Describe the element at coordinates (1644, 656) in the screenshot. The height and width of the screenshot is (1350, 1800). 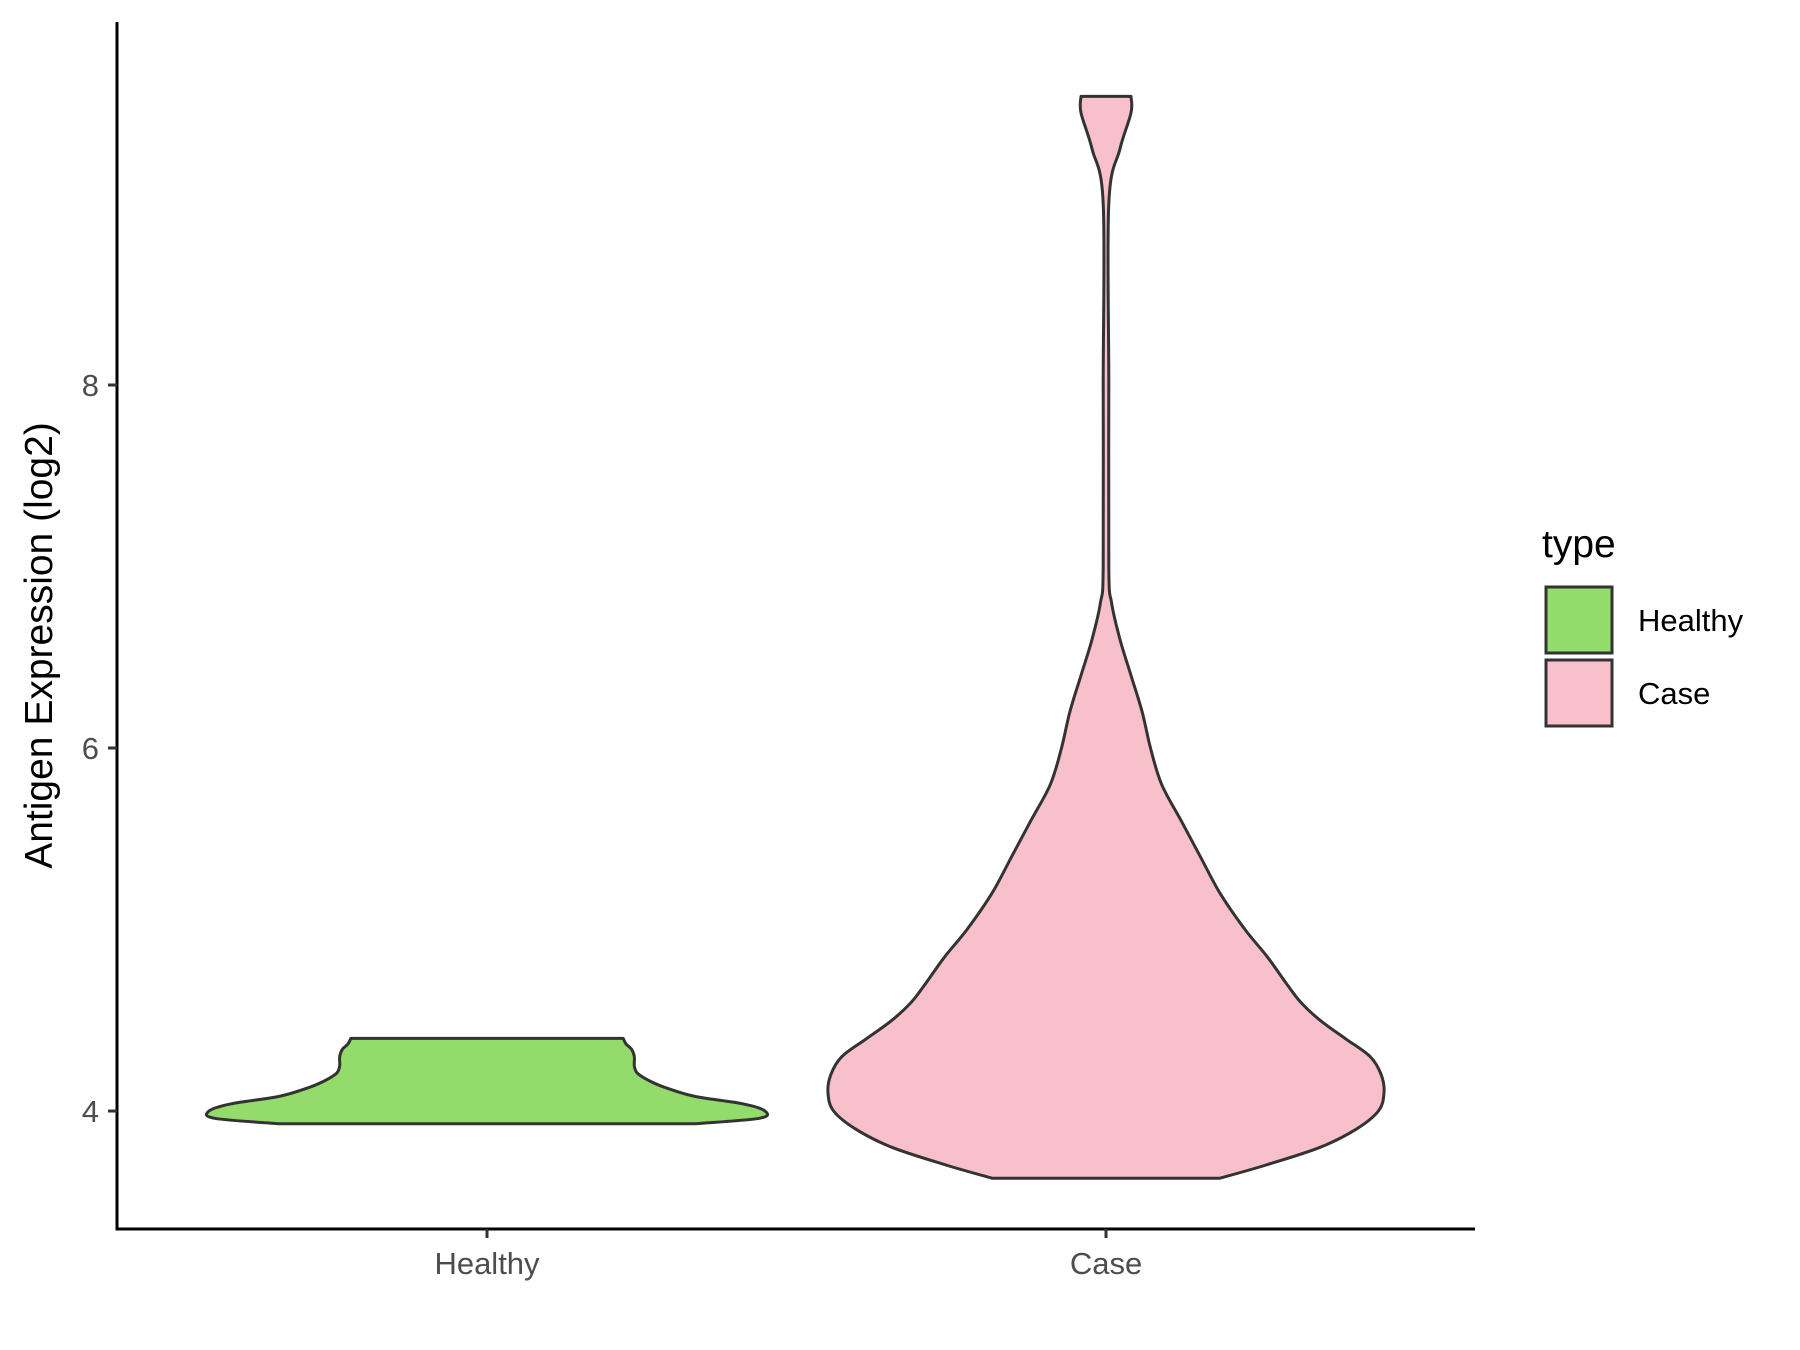
I see `legend-items: Healthy Case` at that location.